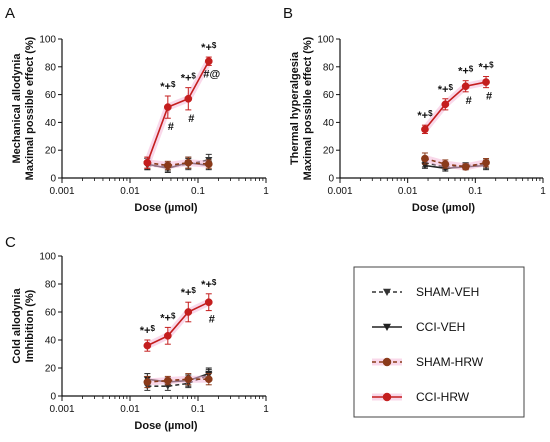  Describe the element at coordinates (439, 342) in the screenshot. I see `legend: SHAM-VEH CCI-VEH SHAM-HRW CCI-HRW` at that location.